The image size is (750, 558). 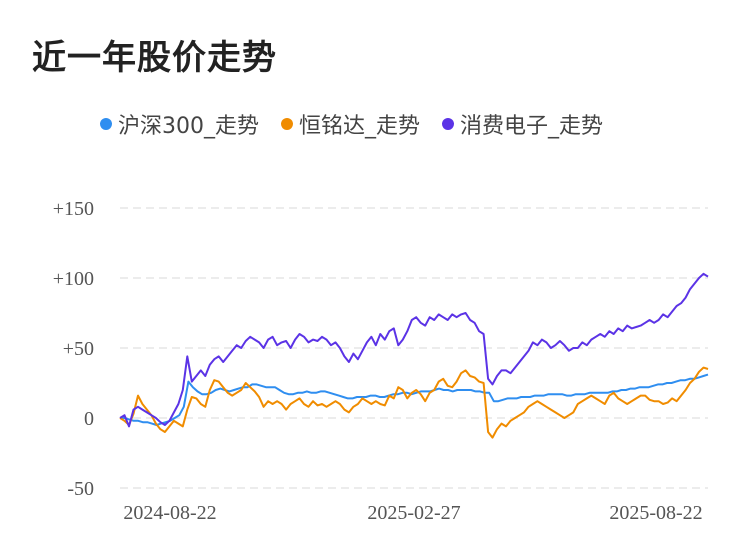 I want to click on x-tick-label: 2024-08-22, so click(x=169, y=513).